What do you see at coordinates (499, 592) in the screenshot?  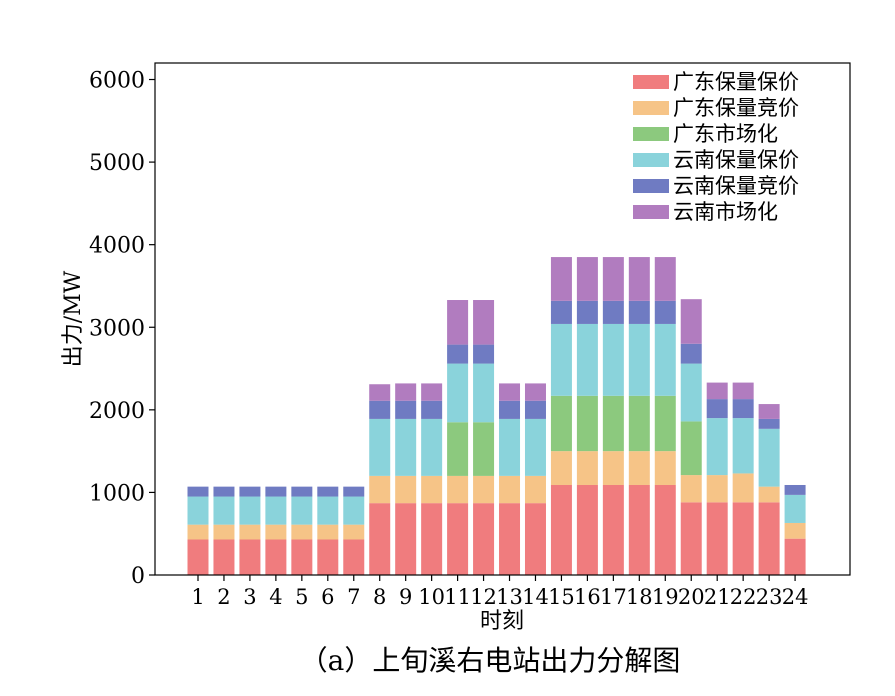 I see `x-axis: 1 2 3 4 5 6 7 8 9 10 11 12 13 14 15 16 17 18 19 20 21 22 23 24` at bounding box center [499, 592].